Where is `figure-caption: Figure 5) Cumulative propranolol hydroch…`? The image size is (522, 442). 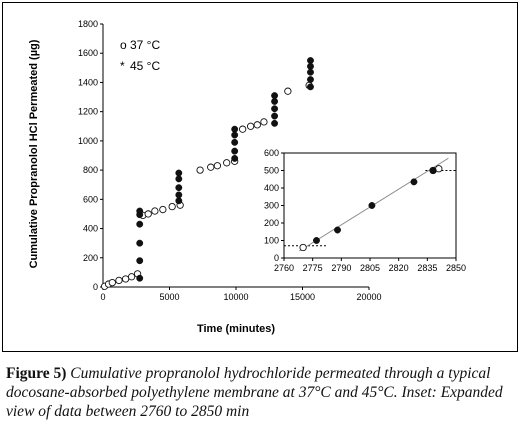 figure-caption: Figure 5) Cumulative propranolol hydroch… is located at coordinates (261, 392).